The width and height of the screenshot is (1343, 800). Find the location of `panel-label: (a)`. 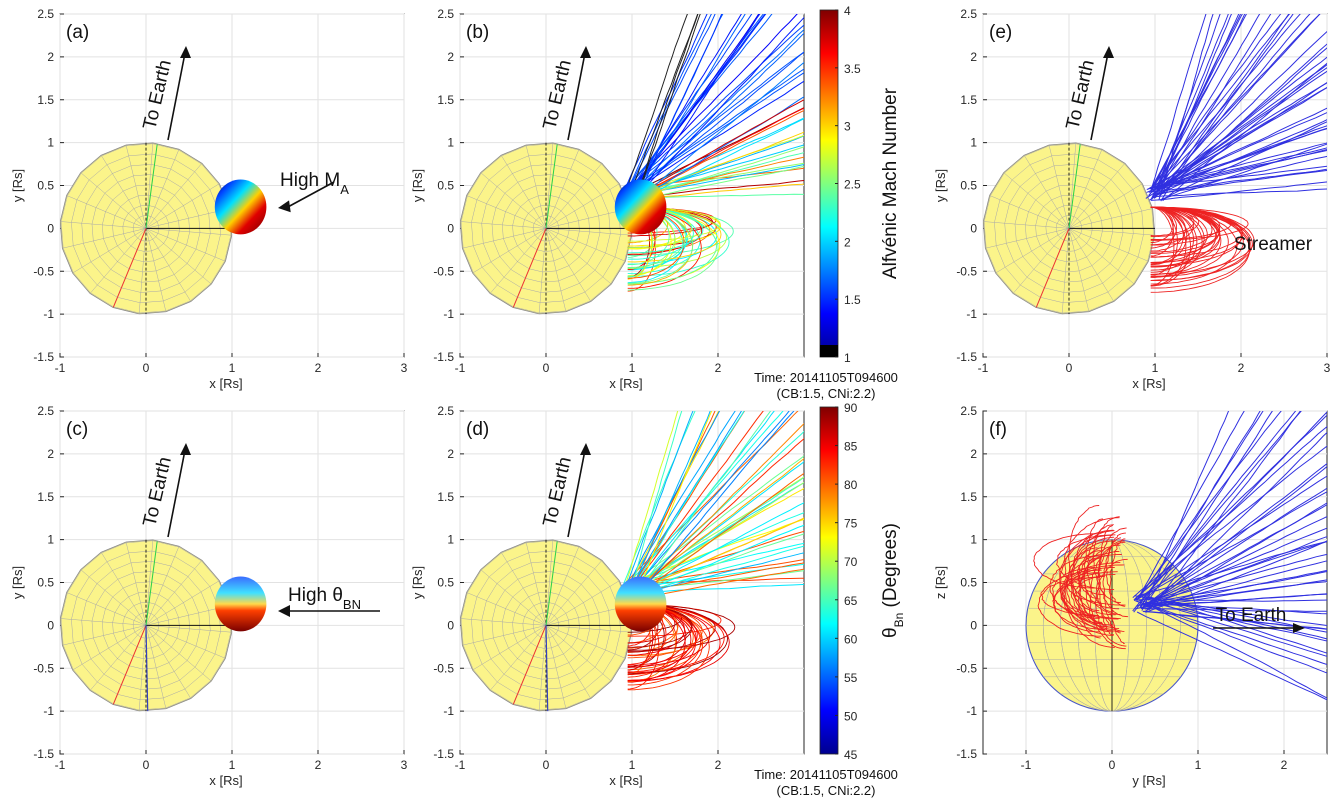

panel-label: (a) is located at coordinates (77, 32).